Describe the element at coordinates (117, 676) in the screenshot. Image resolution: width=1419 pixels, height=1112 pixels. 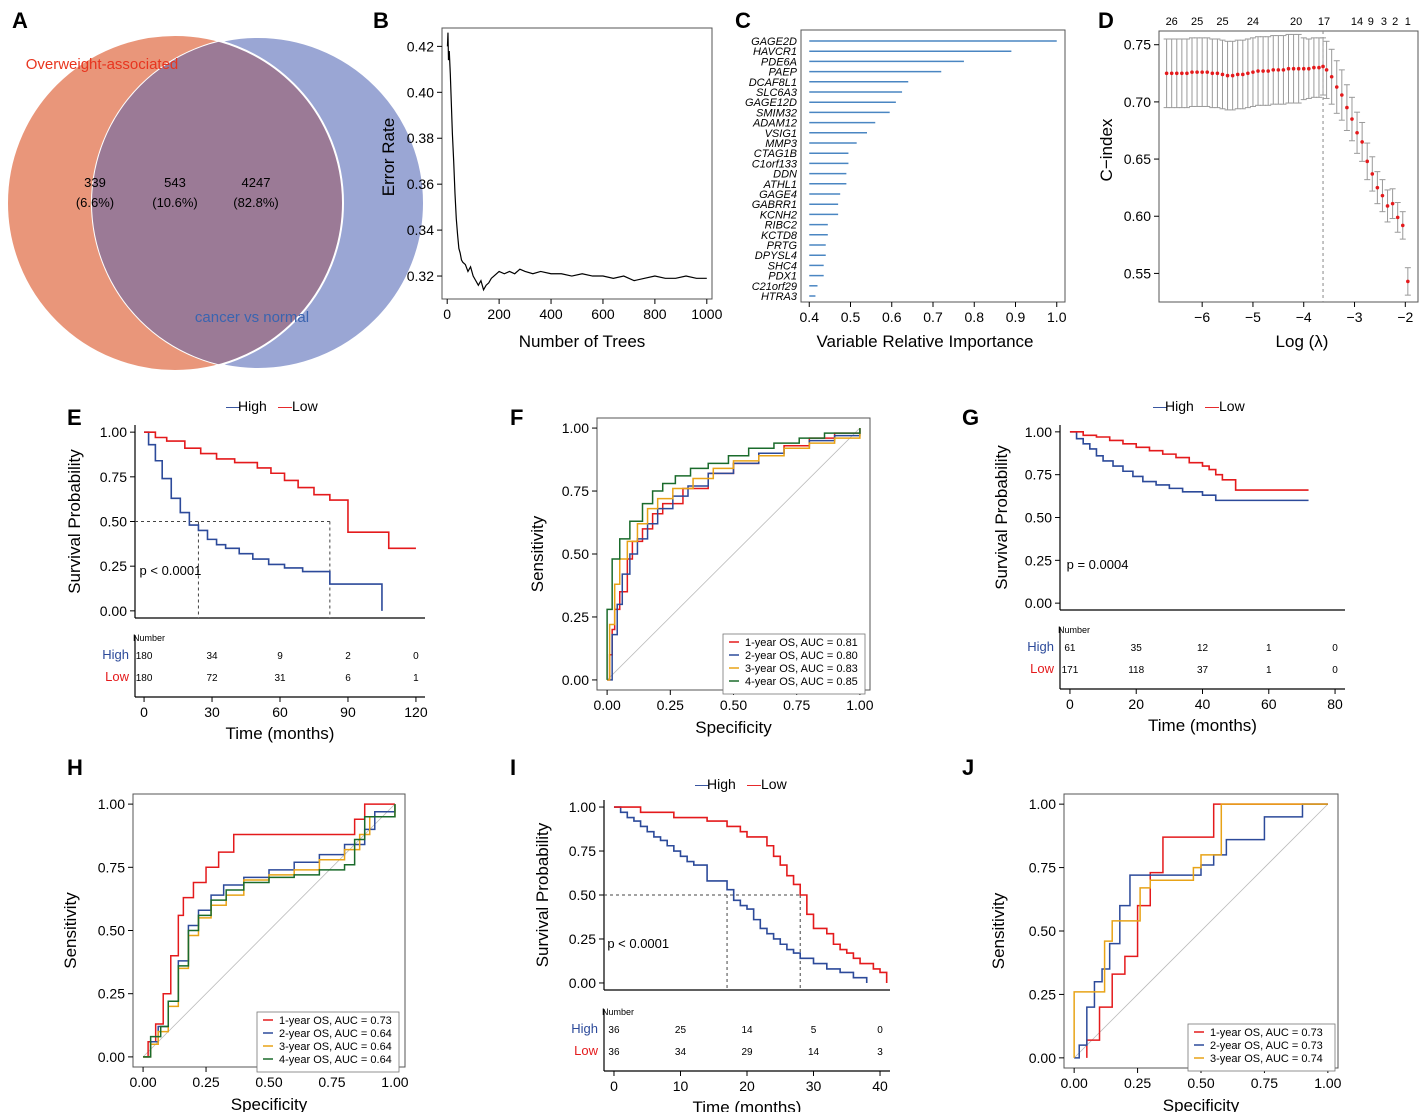
I see `panel-e-table-row-label: Low` at that location.